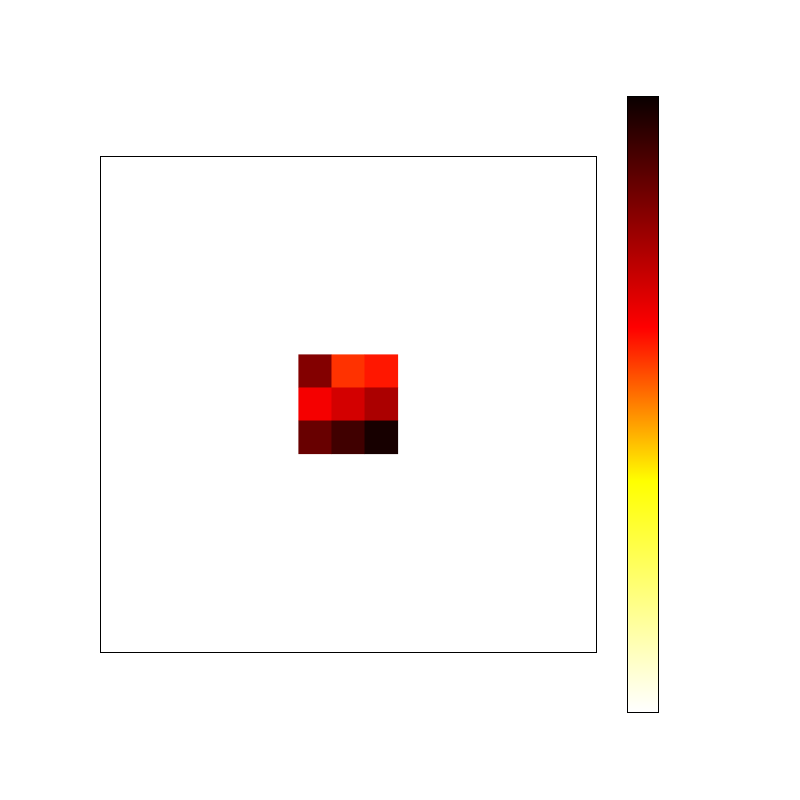  I want to click on heatmap-cell-r7-c8, so click(381, 404).